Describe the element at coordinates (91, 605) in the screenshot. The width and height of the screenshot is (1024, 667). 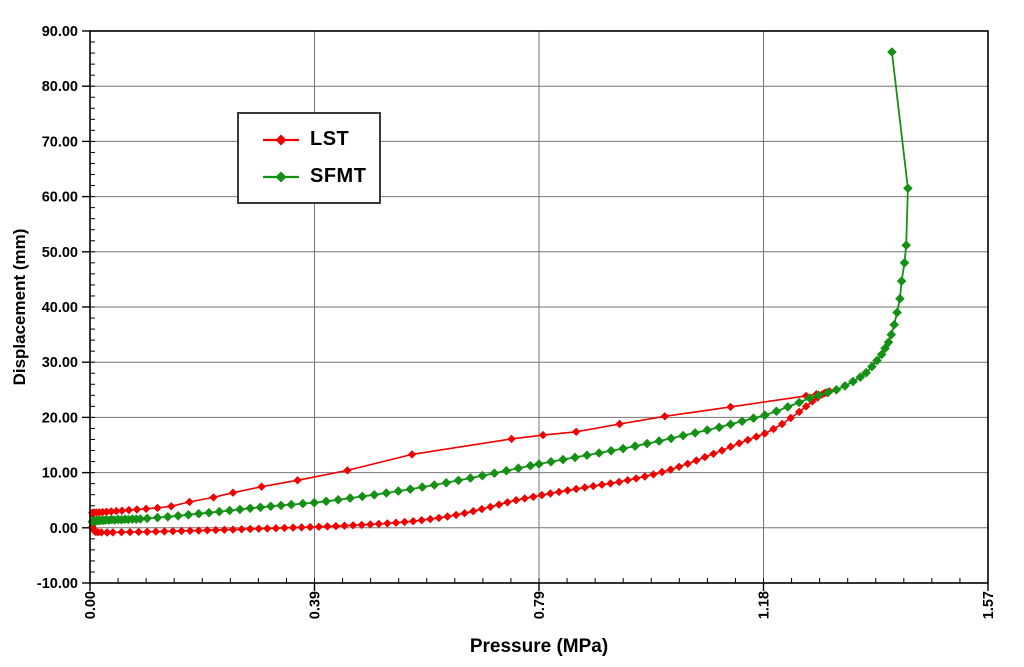
I see `x-axis-tick-label: 0.00` at that location.